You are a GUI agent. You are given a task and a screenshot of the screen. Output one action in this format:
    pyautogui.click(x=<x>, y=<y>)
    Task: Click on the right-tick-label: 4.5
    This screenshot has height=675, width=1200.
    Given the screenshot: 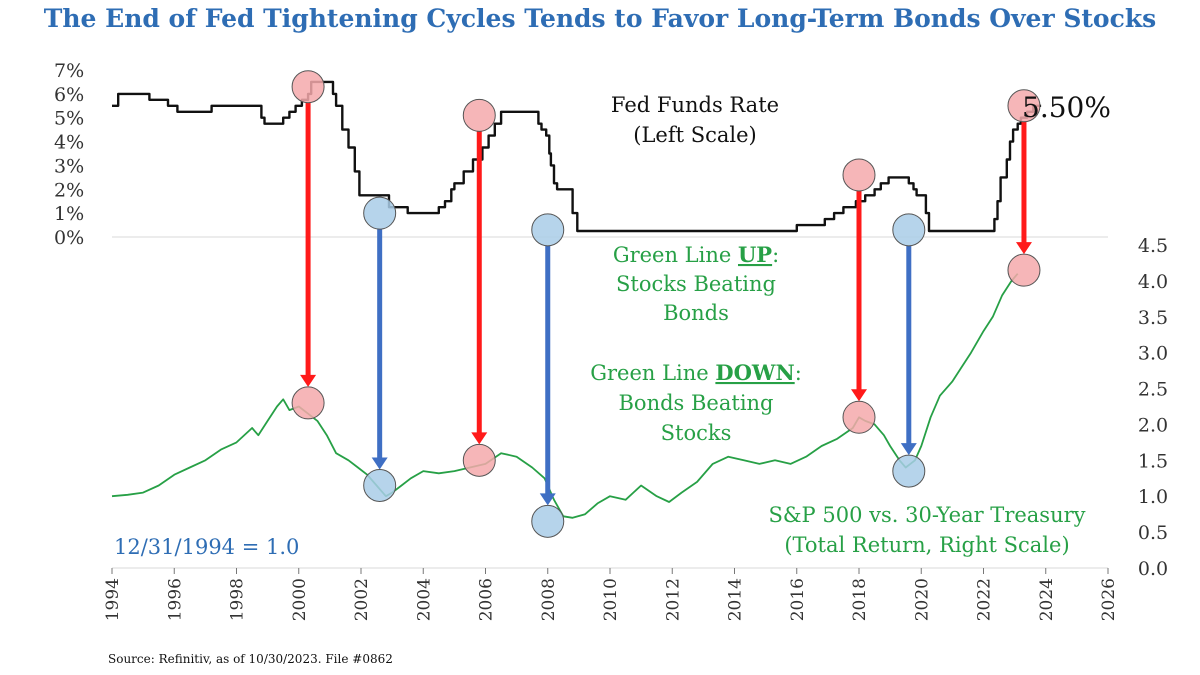 What is the action you would take?
    pyautogui.click(x=1153, y=246)
    